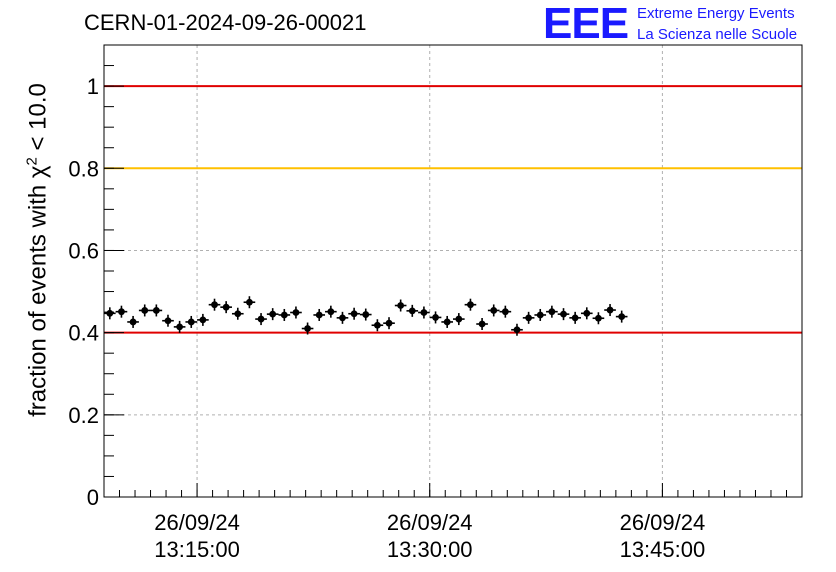 The width and height of the screenshot is (836, 572). I want to click on y-tick-label: 0.4, so click(83, 333).